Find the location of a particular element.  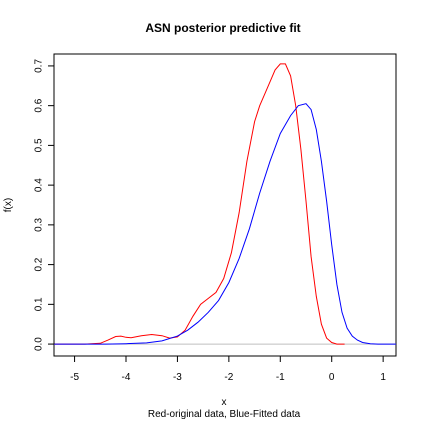

y-tick-label: 0.7 is located at coordinates (39, 66).